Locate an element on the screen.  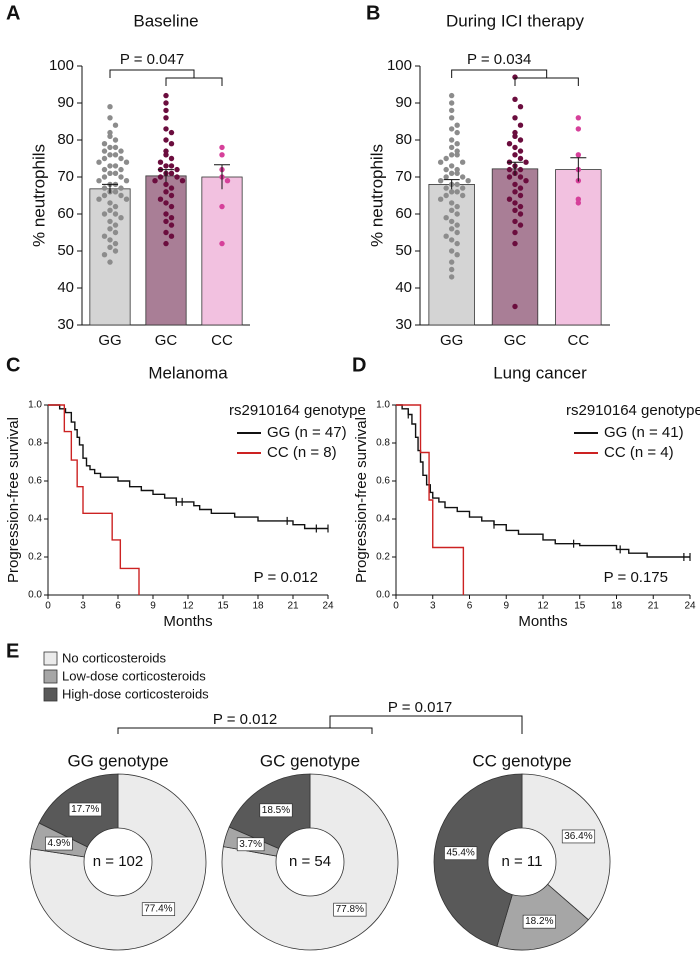
legend-label: High-dose corticosteroids is located at coordinates (135, 693).